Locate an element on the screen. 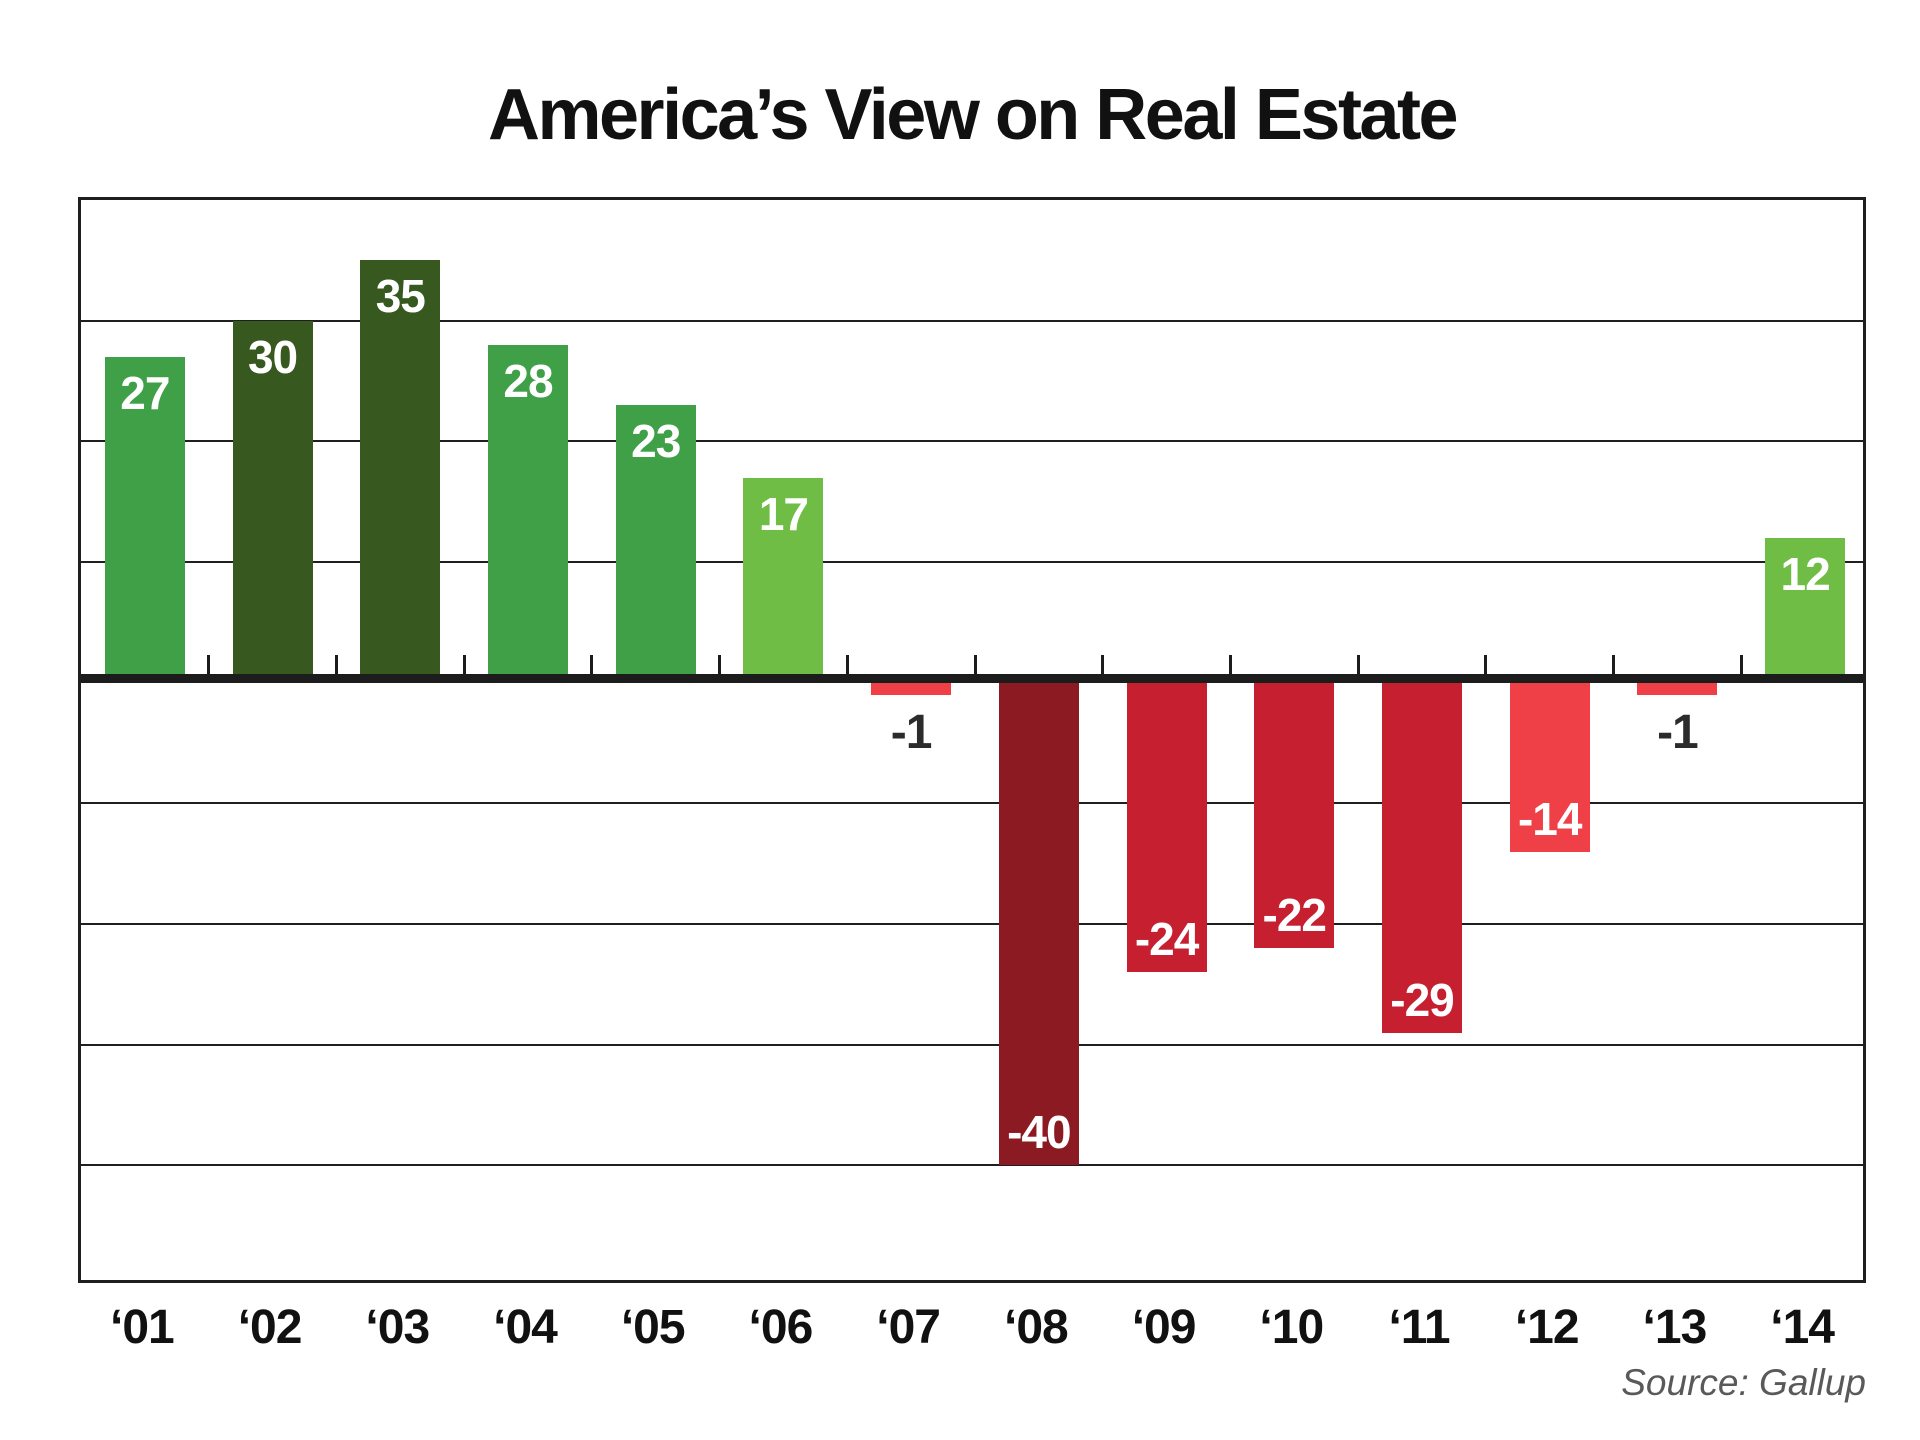  x-axis-label-02: ‘02 is located at coordinates (270, 1327).